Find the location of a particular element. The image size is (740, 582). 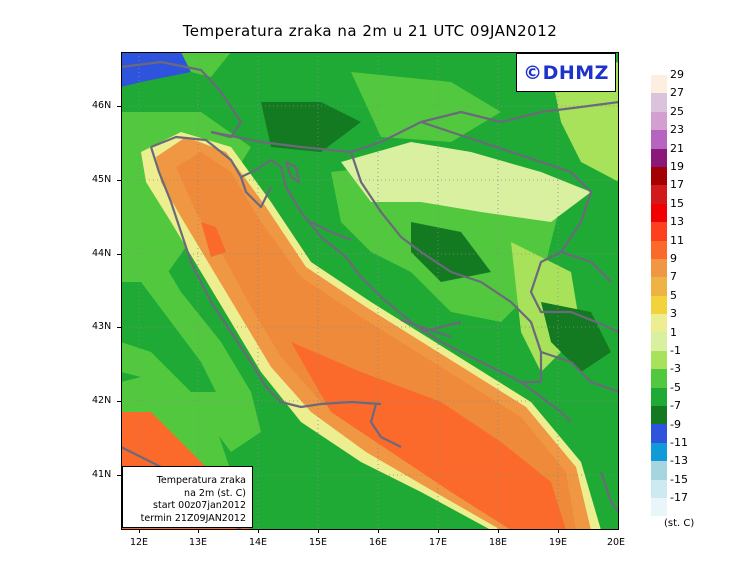

dhmz-logo: ©DHMZ is located at coordinates (566, 72).